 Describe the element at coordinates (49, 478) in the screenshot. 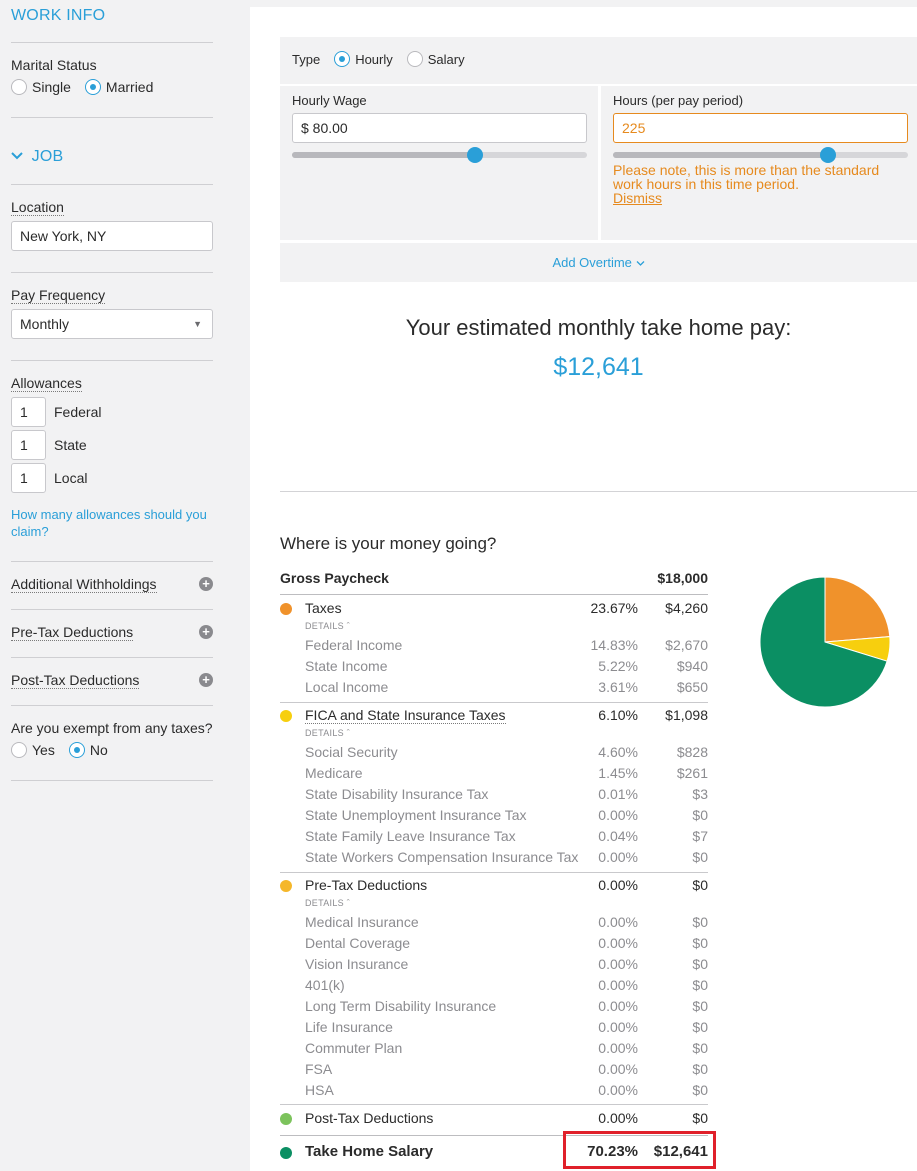

I see `allowance-local: 1 Local` at that location.